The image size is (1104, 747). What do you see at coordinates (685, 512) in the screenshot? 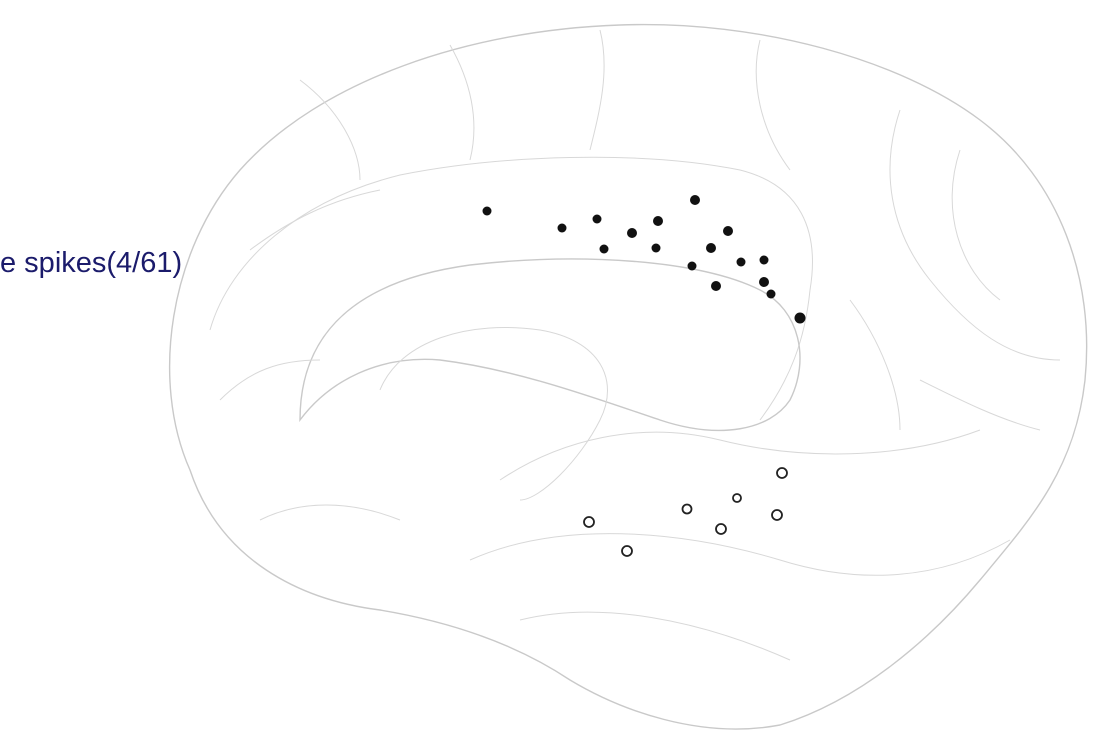
I see `open-dots` at bounding box center [685, 512].